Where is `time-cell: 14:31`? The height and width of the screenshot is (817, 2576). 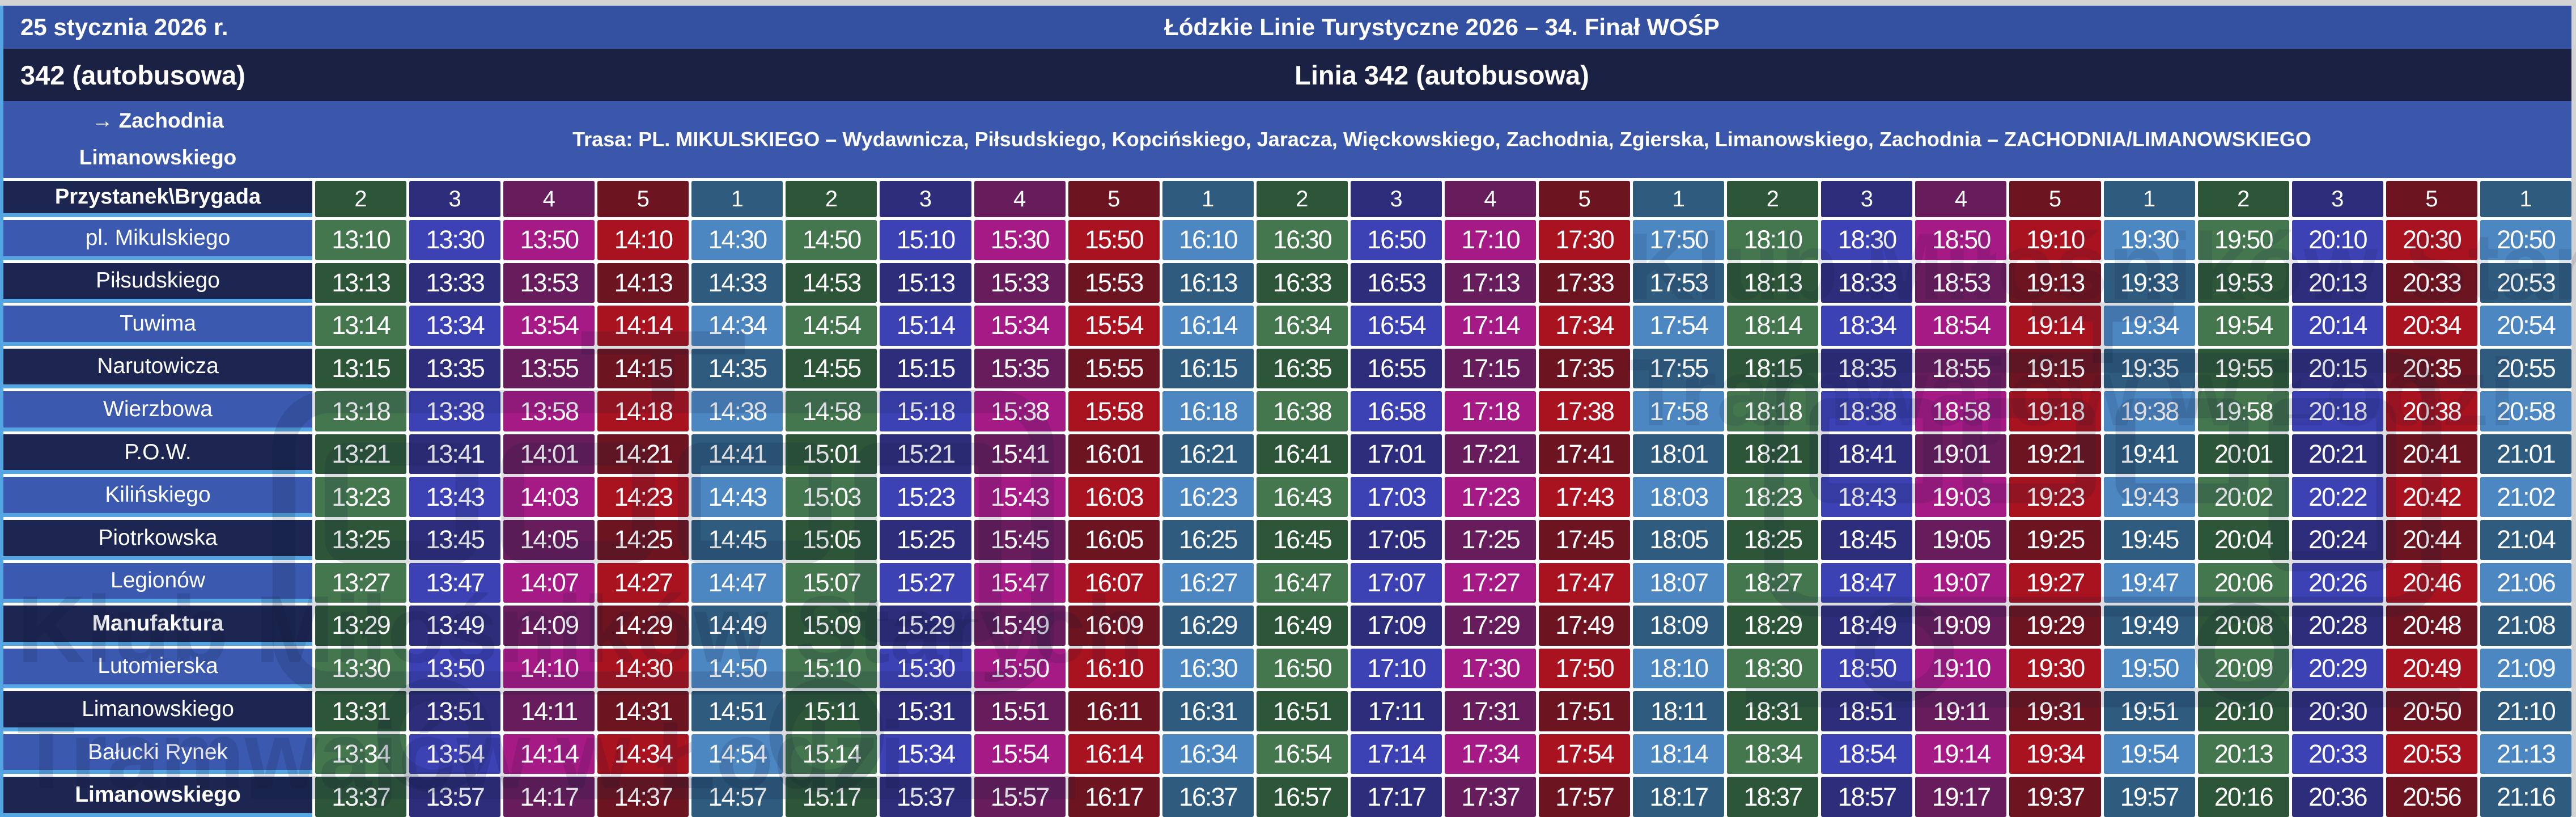 time-cell: 14:31 is located at coordinates (643, 711).